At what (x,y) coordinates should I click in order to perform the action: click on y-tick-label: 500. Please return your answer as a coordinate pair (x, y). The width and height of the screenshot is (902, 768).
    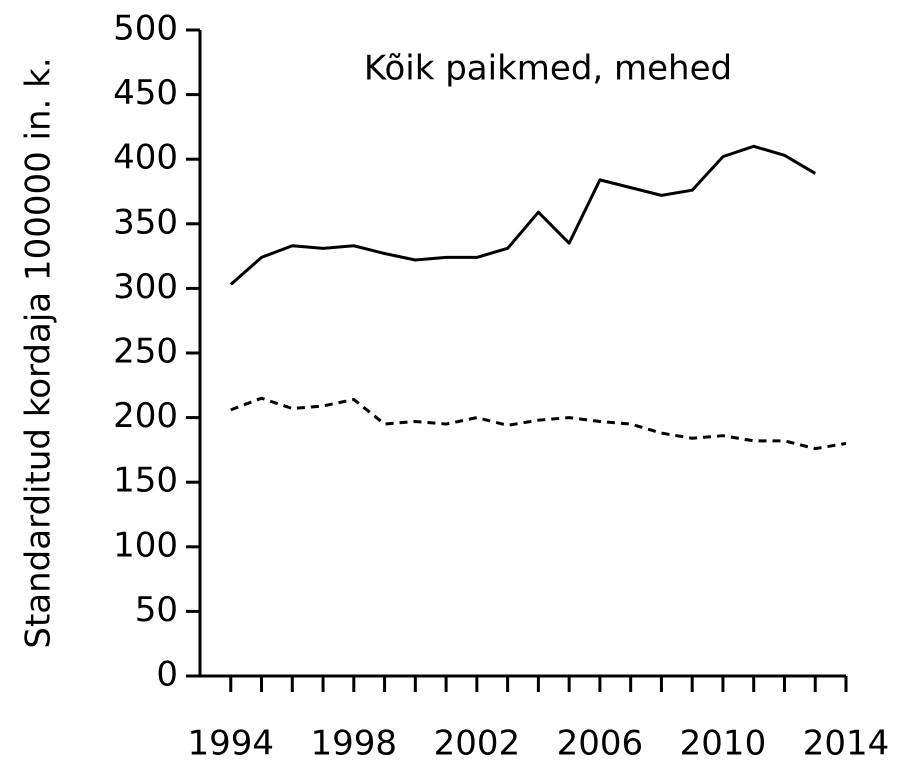
    Looking at the image, I should click on (145, 29).